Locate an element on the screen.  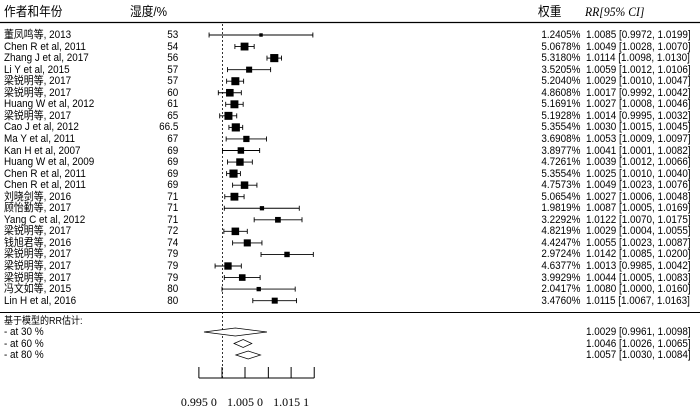
rr-ci-value: 1.0087 [1.0005, 1.0169] is located at coordinates (638, 208).